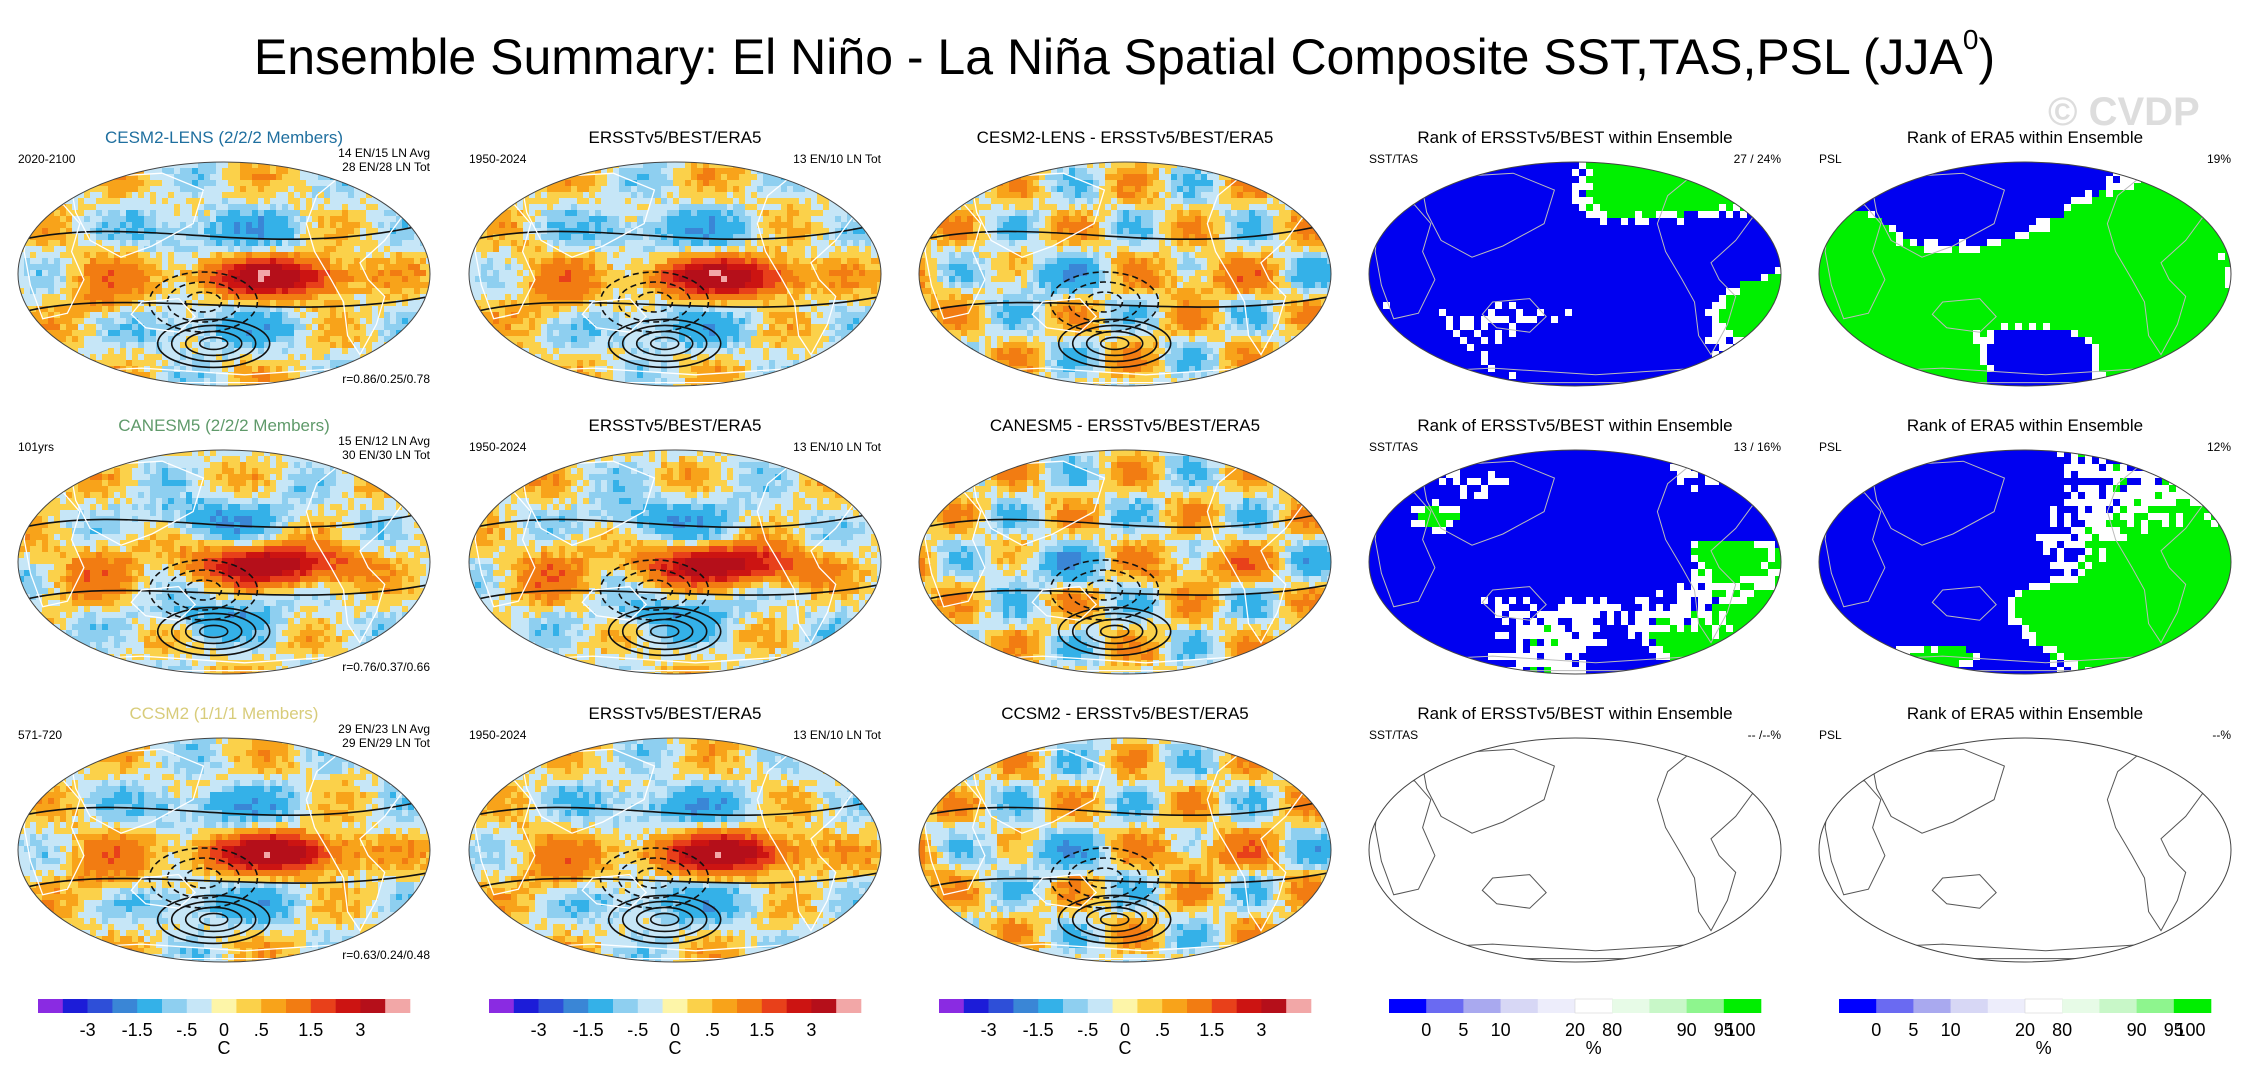 The image size is (2249, 1081). I want to click on obs-title: ERSSTv5/BEST/ERA5, so click(675, 714).